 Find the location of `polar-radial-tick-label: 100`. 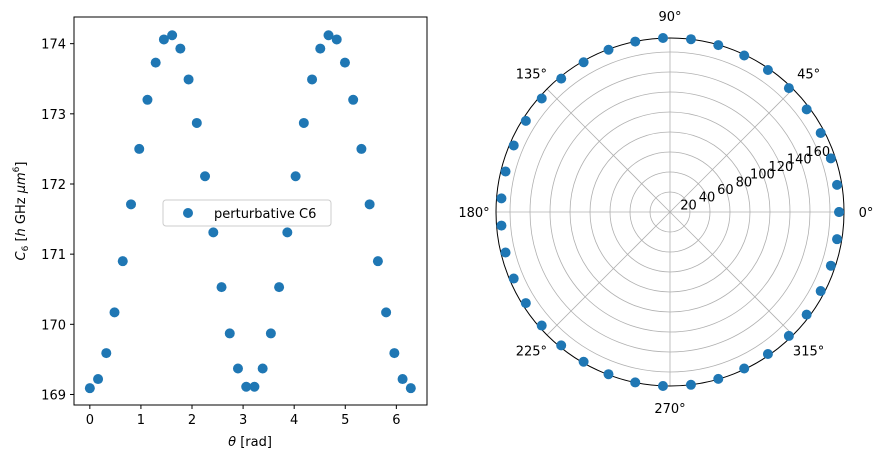

polar-radial-tick-label: 100 is located at coordinates (762, 175).